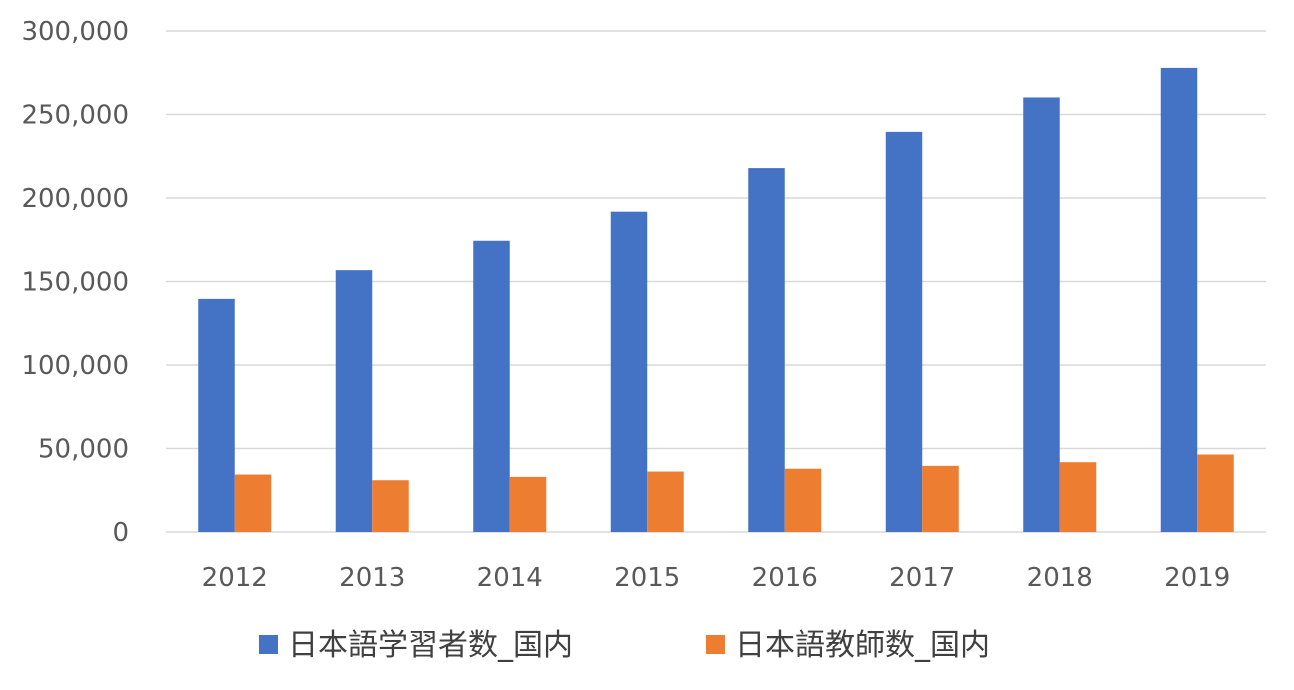 The height and width of the screenshot is (690, 1294). What do you see at coordinates (510, 578) in the screenshot?
I see `x-tick-label: 2014` at bounding box center [510, 578].